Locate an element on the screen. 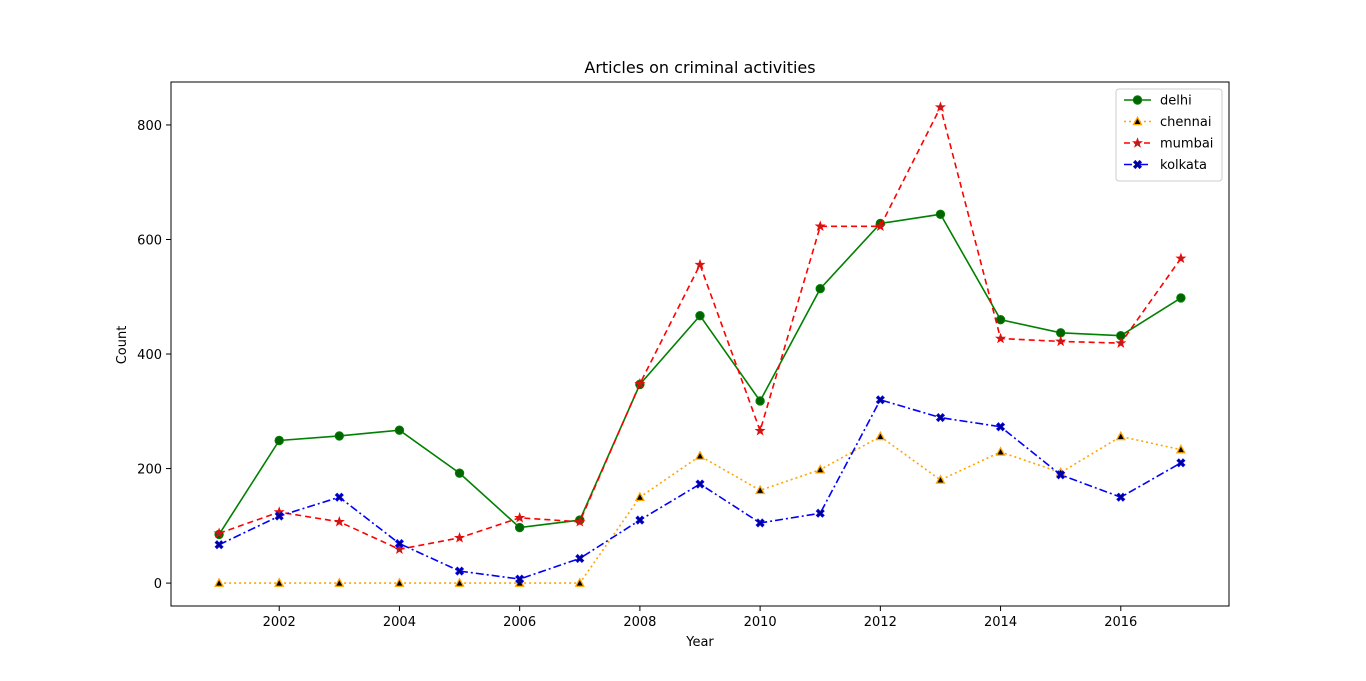 This screenshot has height=681, width=1366. x-tick-label: 2010 is located at coordinates (760, 622).